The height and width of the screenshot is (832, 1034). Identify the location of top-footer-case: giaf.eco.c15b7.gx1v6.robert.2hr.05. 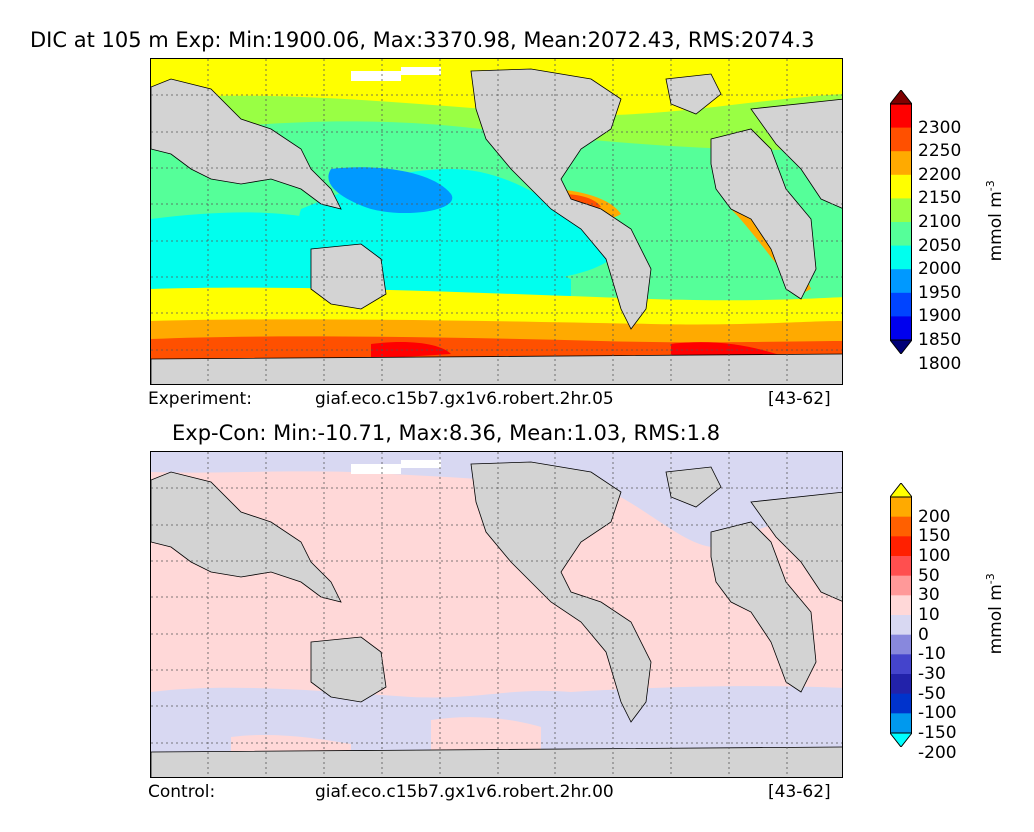
(464, 399).